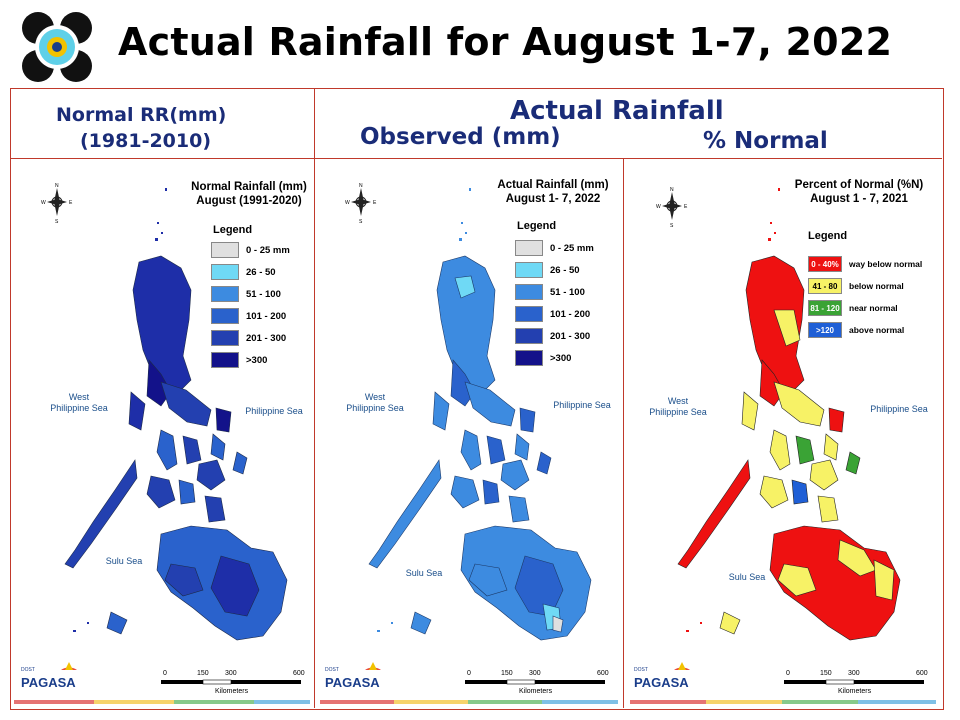 The height and width of the screenshot is (720, 960). What do you see at coordinates (765, 141) in the screenshot?
I see `header-percent-normal: % Normal` at bounding box center [765, 141].